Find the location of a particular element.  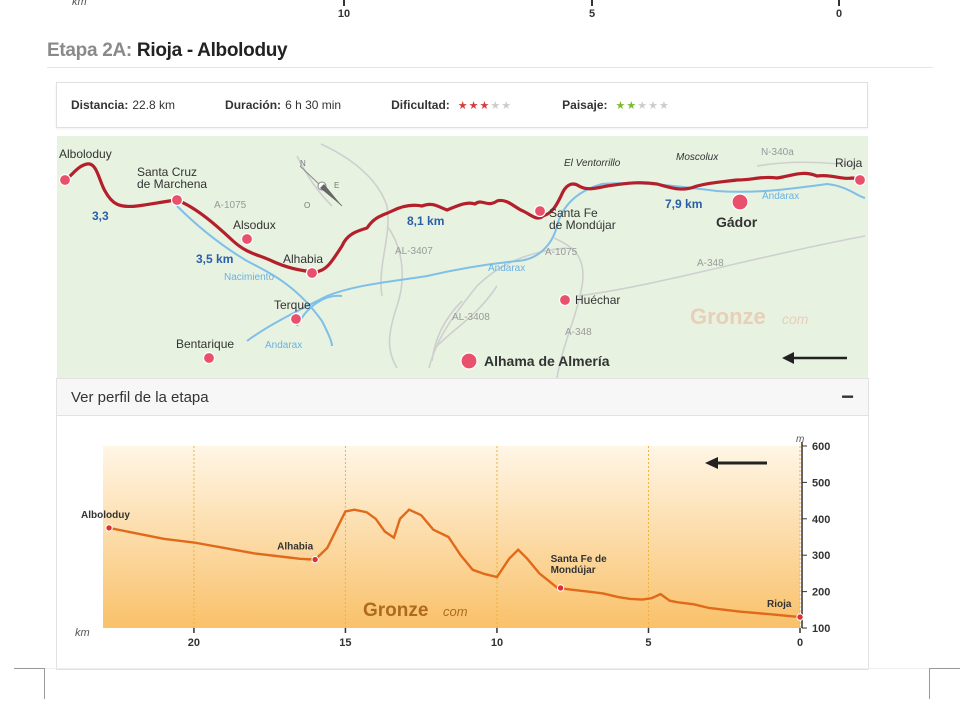

waypoint-label: Alhabia is located at coordinates (295, 547).